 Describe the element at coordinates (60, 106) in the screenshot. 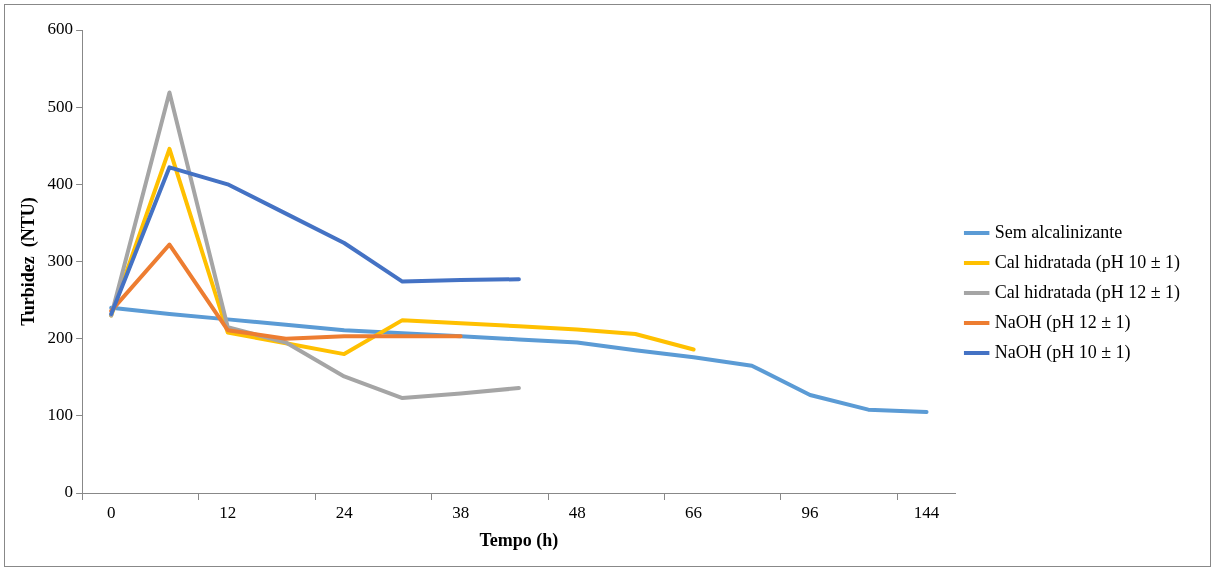

I see `y-tick-label: 500` at that location.